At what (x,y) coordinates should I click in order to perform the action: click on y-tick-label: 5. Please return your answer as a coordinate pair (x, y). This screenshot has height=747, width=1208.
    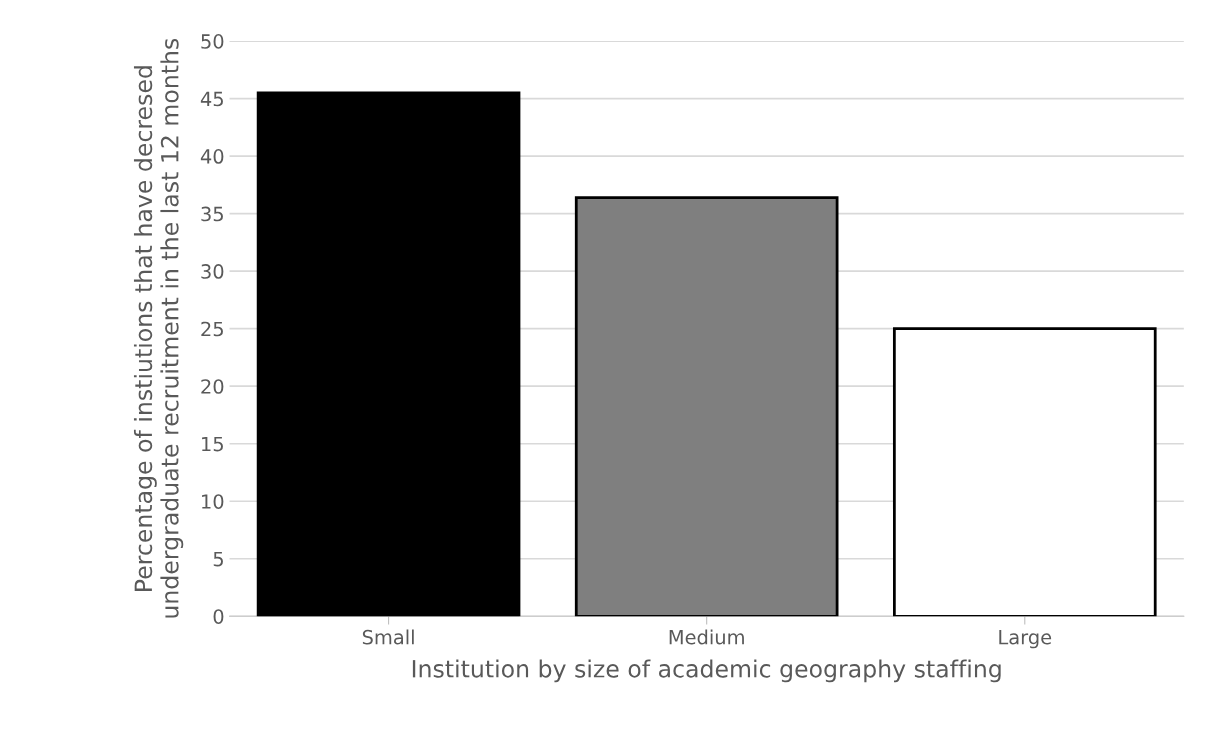
    Looking at the image, I should click on (218, 559).